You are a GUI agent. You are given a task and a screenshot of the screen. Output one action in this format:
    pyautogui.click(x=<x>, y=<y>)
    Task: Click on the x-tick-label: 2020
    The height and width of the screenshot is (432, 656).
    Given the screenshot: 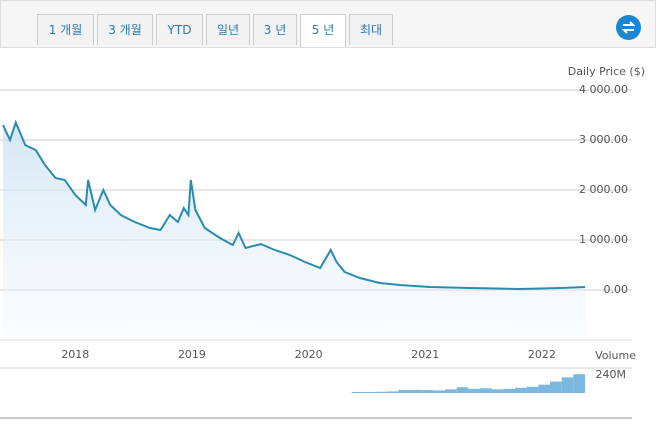 What is the action you would take?
    pyautogui.click(x=309, y=354)
    